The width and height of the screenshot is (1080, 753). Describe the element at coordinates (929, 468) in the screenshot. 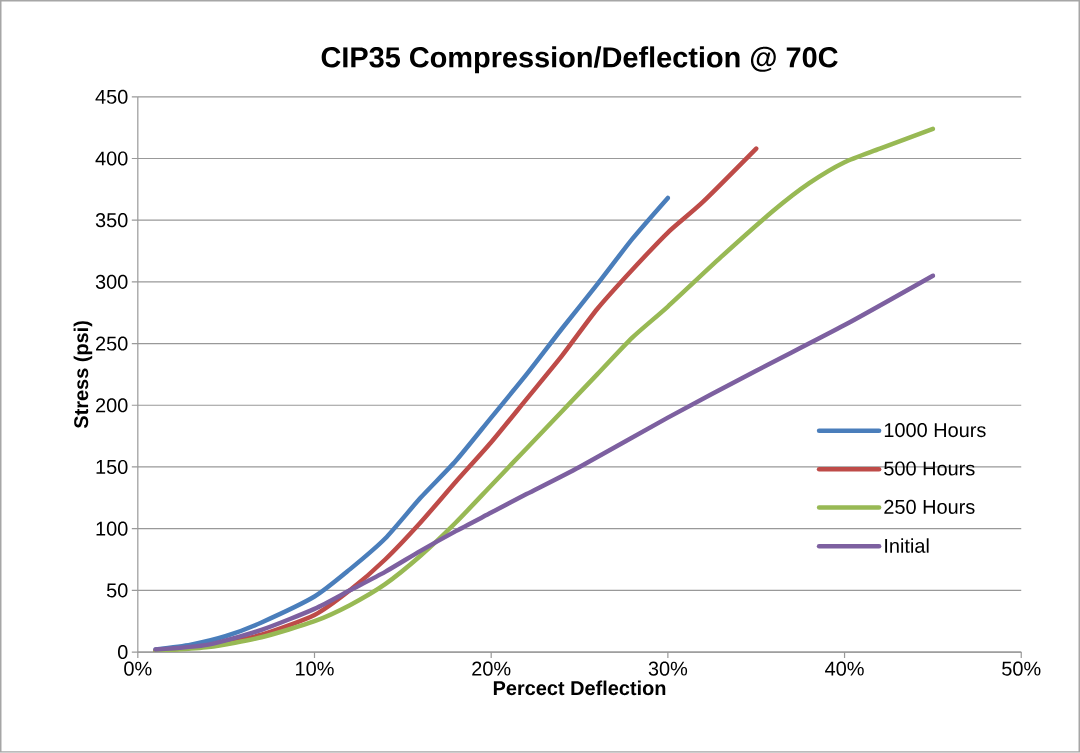

I see `legend-label: 500 Hours` at that location.